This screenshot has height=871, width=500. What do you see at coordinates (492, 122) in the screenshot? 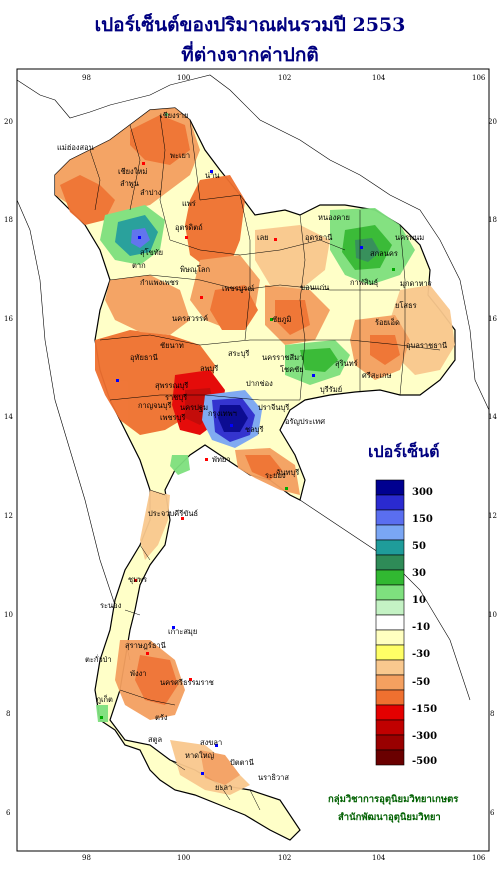
I see `lat-tick-right: 20` at bounding box center [492, 122].